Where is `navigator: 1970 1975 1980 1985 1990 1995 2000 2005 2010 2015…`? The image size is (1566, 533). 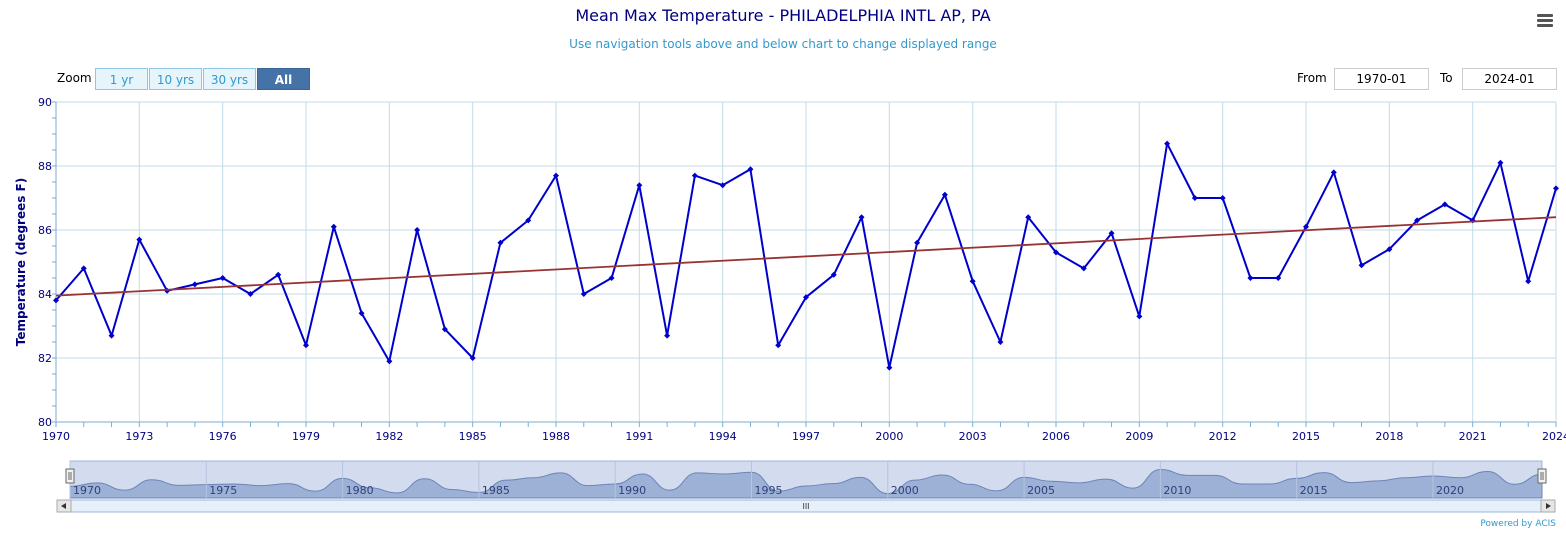
navigator: 1970 1975 1980 1985 1990 1995 2000 2005 2010 2015… is located at coordinates (806, 486).